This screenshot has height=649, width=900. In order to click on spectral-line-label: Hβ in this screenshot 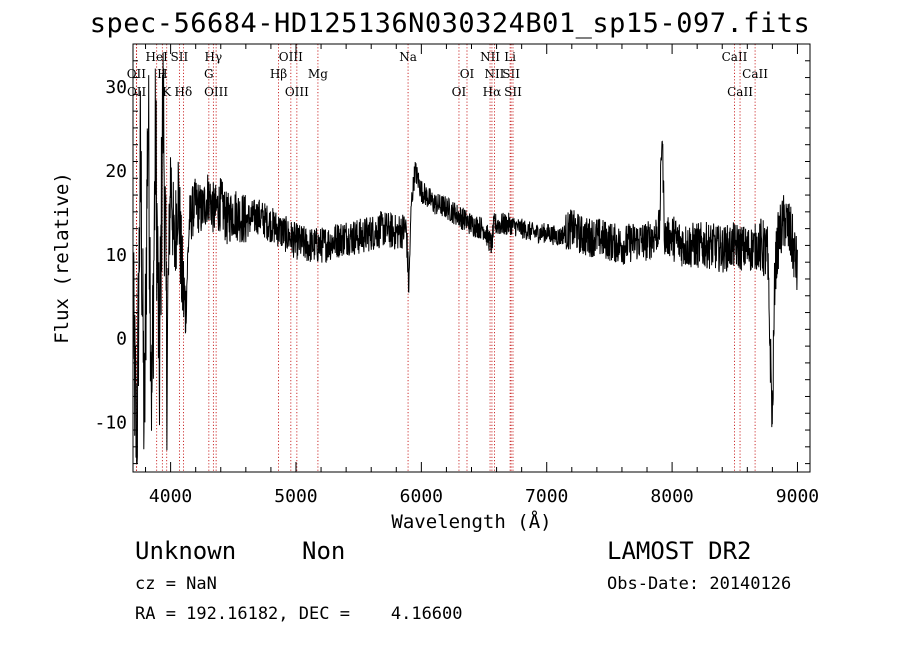, I will do `click(278, 74)`.